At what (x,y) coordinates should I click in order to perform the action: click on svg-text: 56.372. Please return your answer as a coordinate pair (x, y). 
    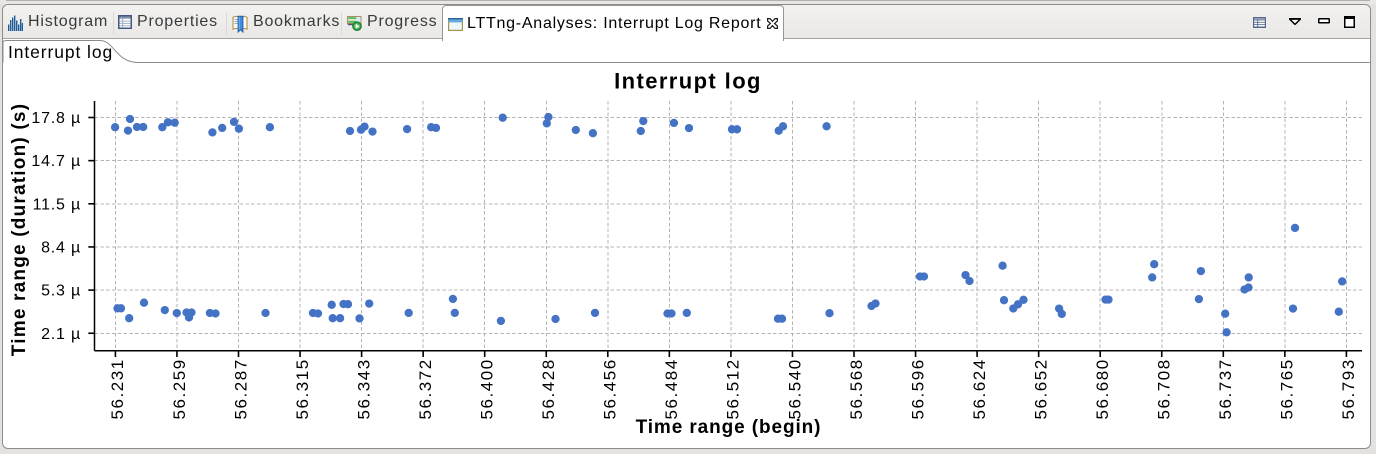
    Looking at the image, I should click on (425, 388).